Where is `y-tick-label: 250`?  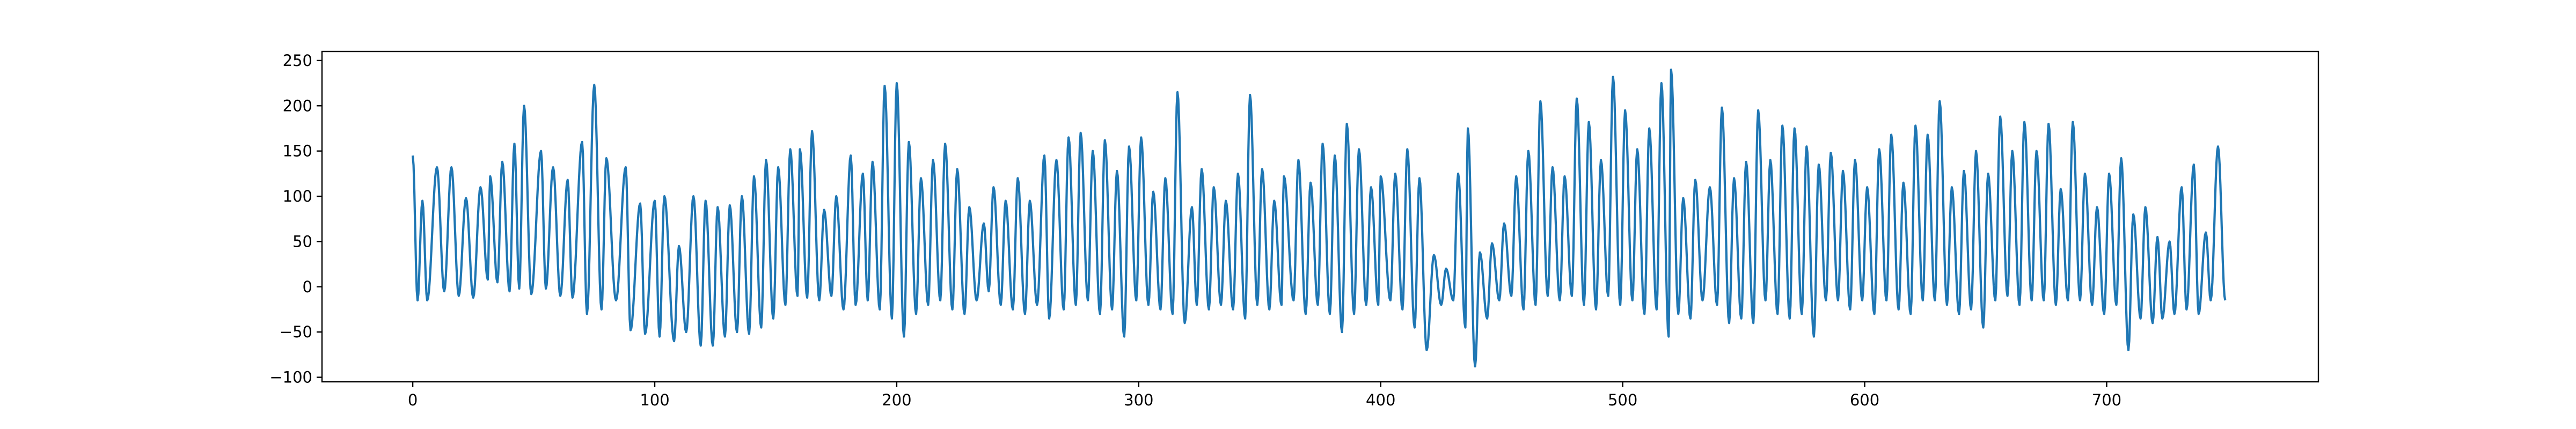
y-tick-label: 250 is located at coordinates (297, 60).